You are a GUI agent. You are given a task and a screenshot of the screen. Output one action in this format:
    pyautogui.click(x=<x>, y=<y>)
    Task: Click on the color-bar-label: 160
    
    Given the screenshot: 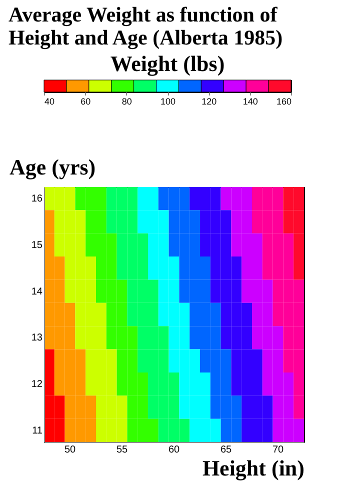 What is the action you would take?
    pyautogui.click(x=284, y=101)
    